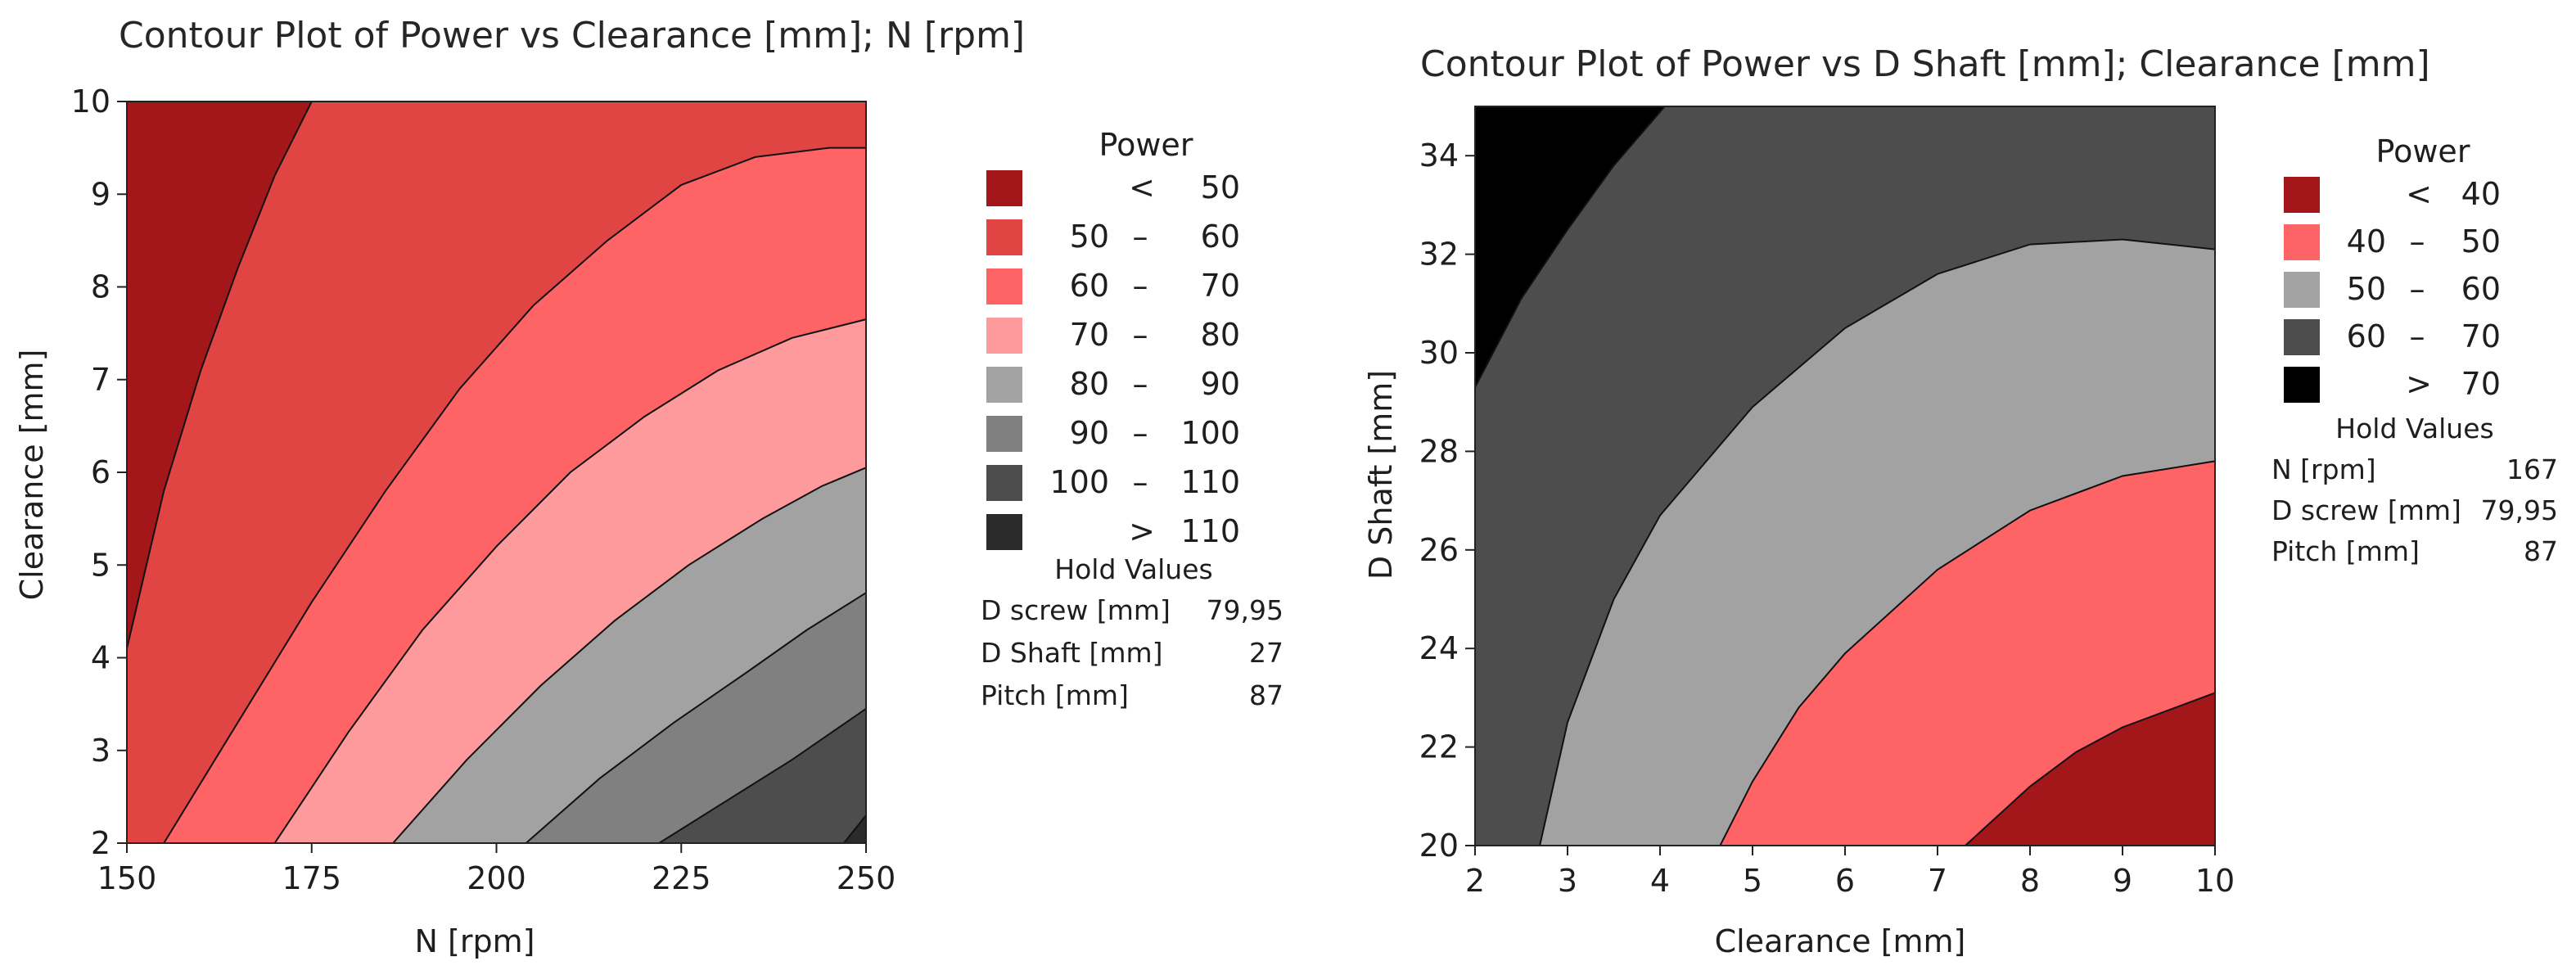  I want to click on c2-x-tick-label: 4, so click(1660, 881).